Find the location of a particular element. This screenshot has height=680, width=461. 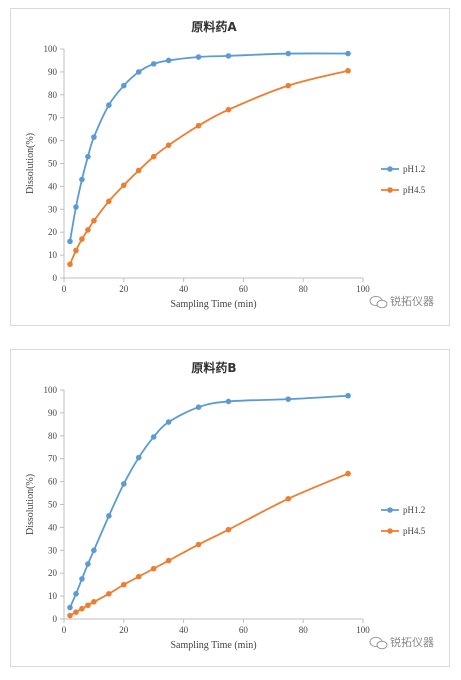

chart-a-y-tick-label: 60 is located at coordinates (53, 141).